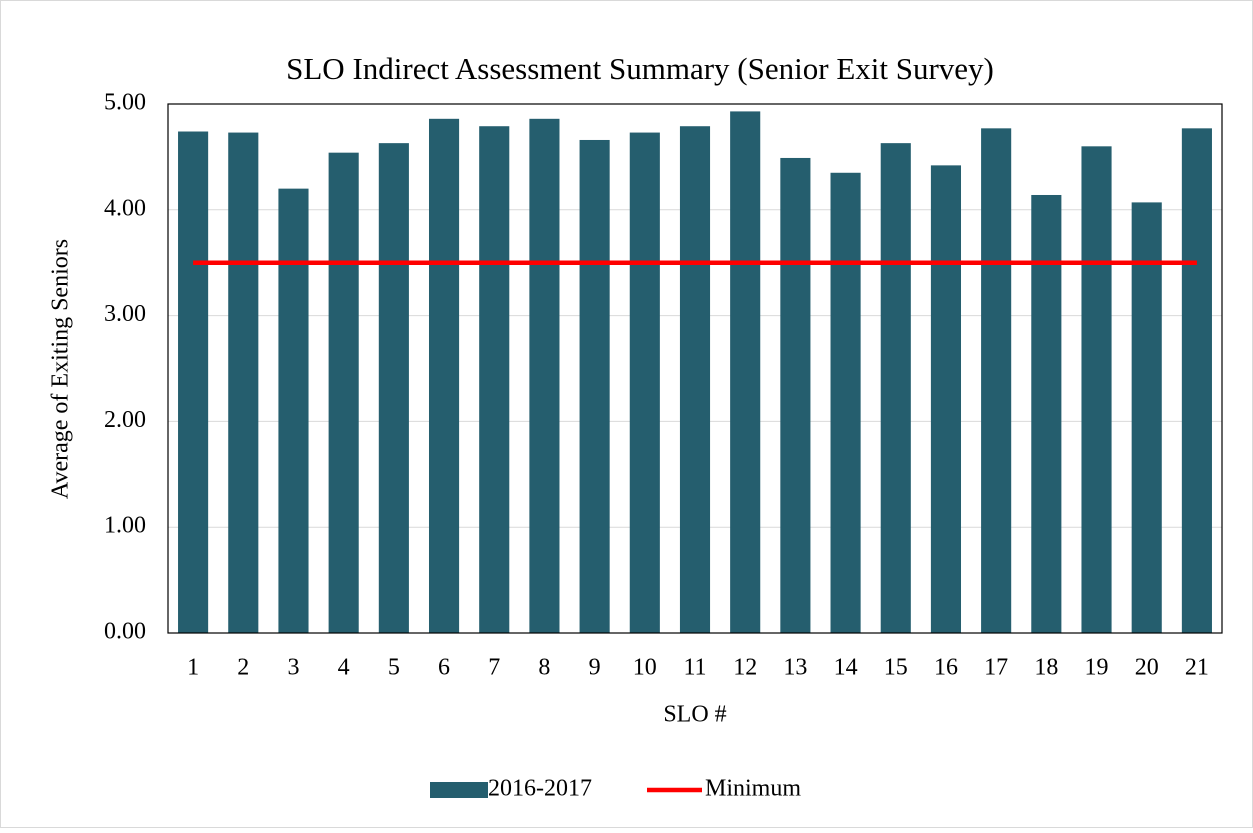  Describe the element at coordinates (795, 668) in the screenshot. I see `x-tick-label: 13` at that location.